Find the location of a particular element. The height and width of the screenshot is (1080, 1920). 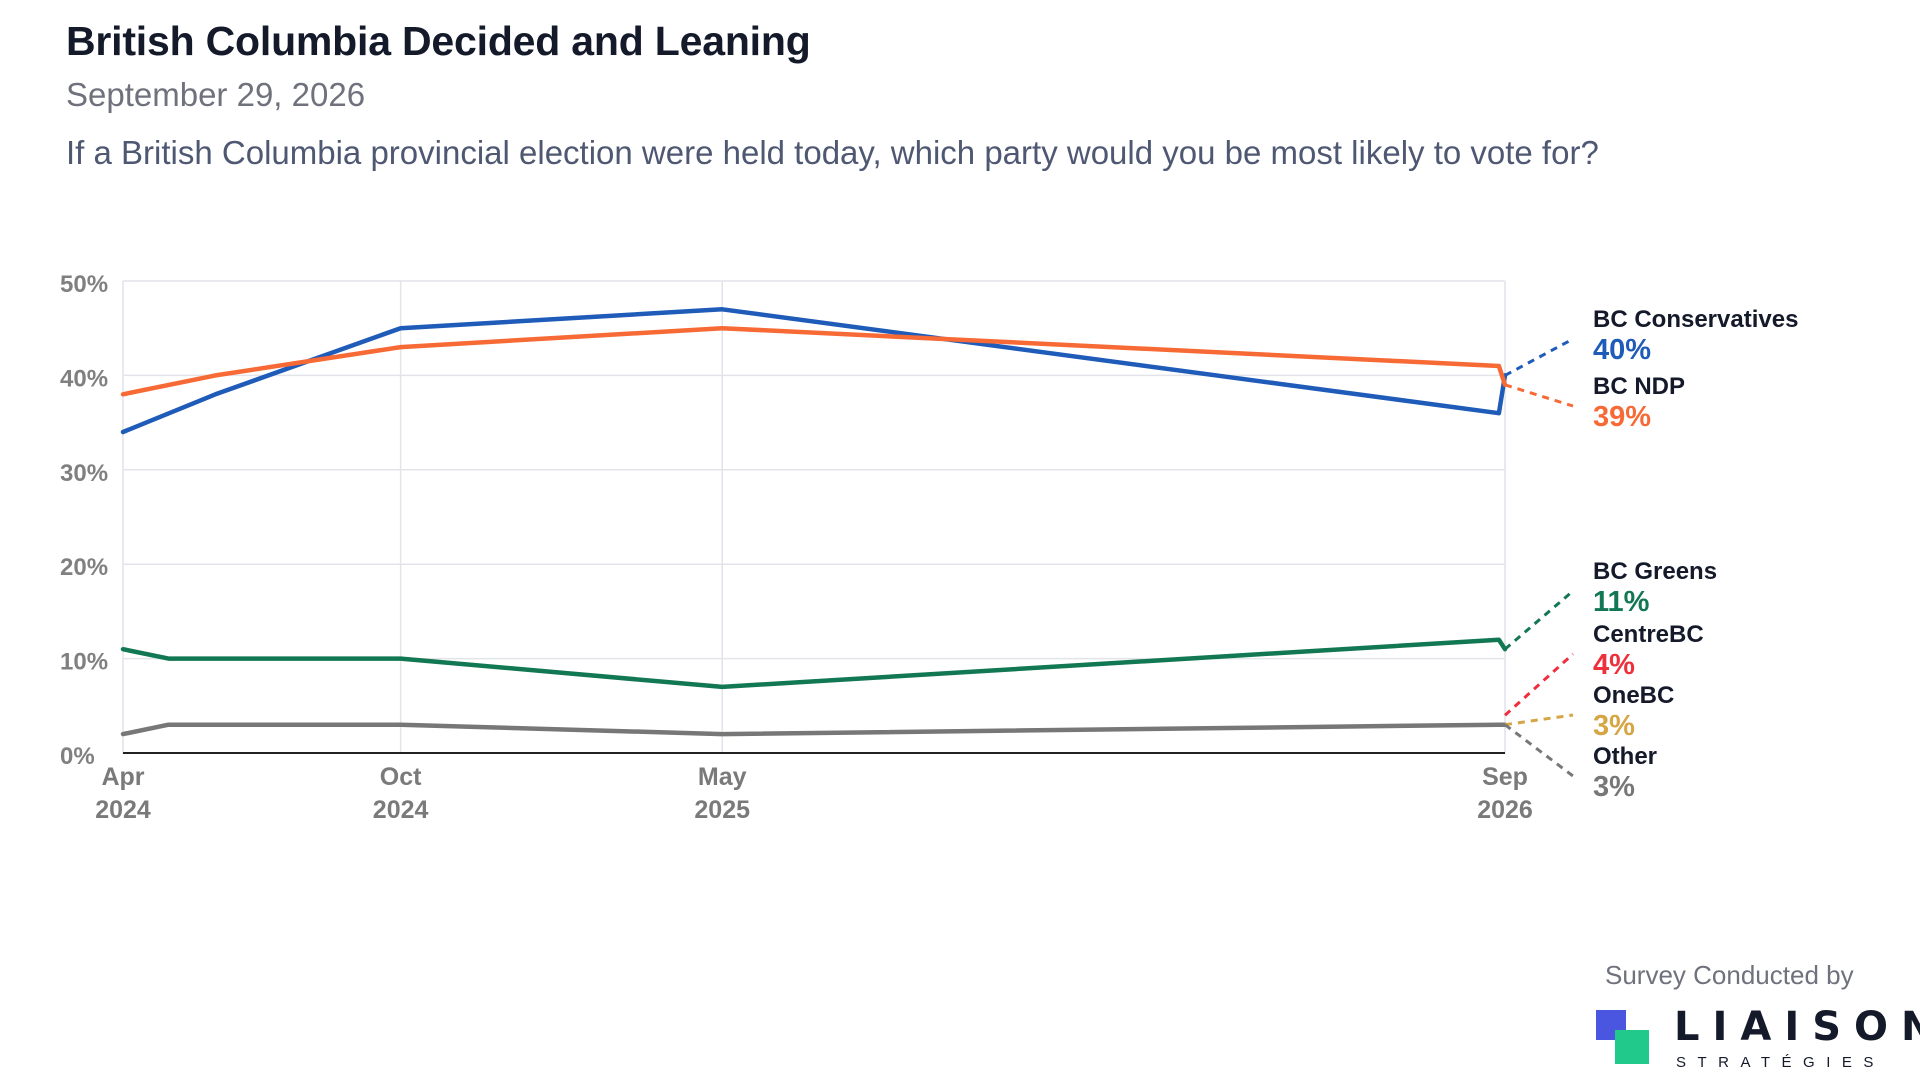

x-tick-label: May is located at coordinates (722, 777).